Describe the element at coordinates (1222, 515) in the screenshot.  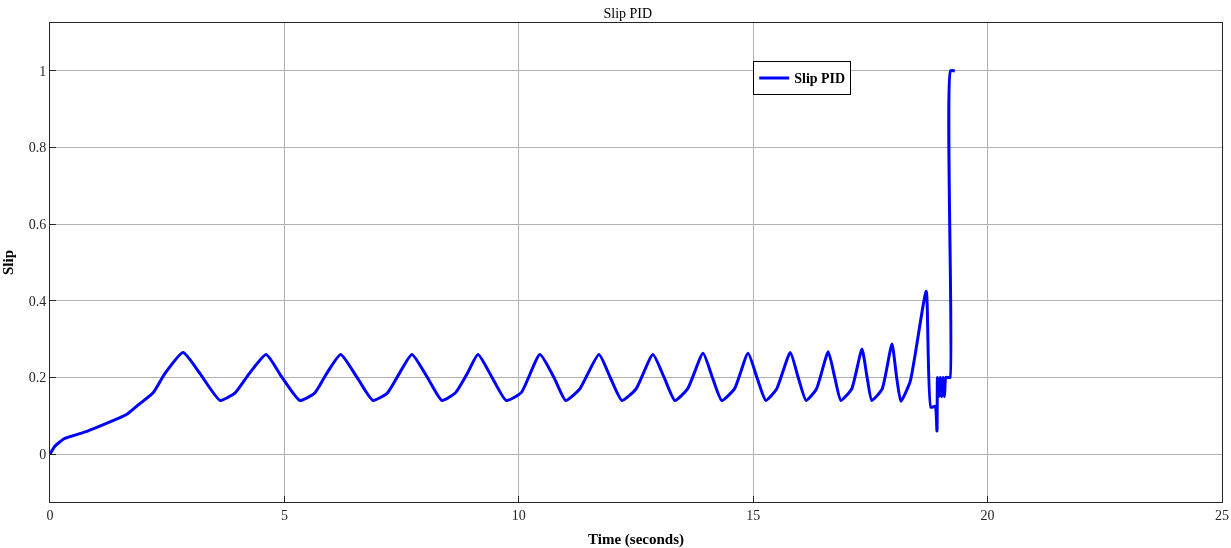
I see `x-tick-label: 25` at that location.